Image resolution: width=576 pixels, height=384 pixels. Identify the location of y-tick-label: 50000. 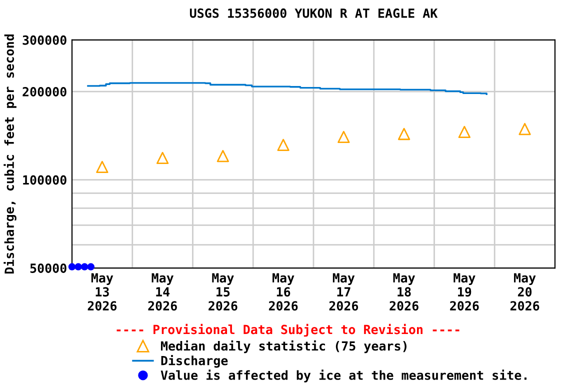
(48, 268).